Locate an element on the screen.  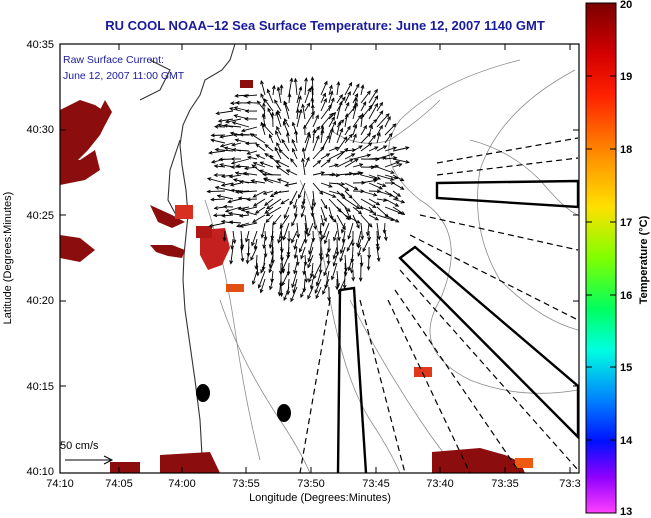
colorbar-tick-label: 13 is located at coordinates (626, 512).